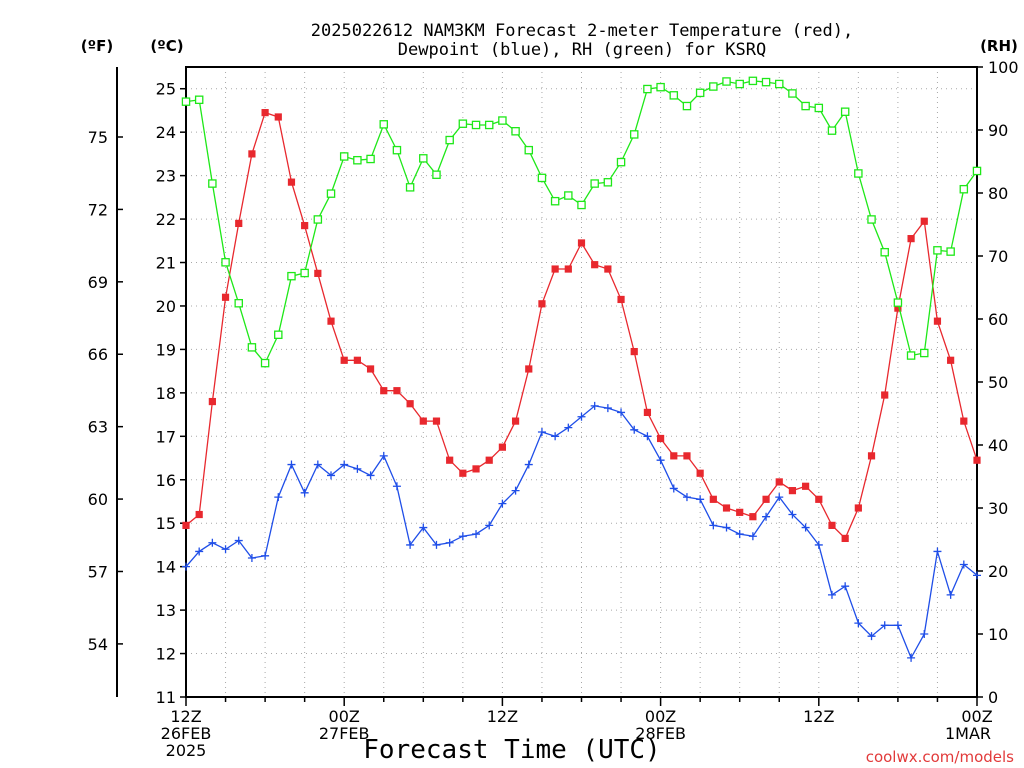 This screenshot has width=1024, height=768. I want to click on fahrenheit-tick-label: 54, so click(98, 644).